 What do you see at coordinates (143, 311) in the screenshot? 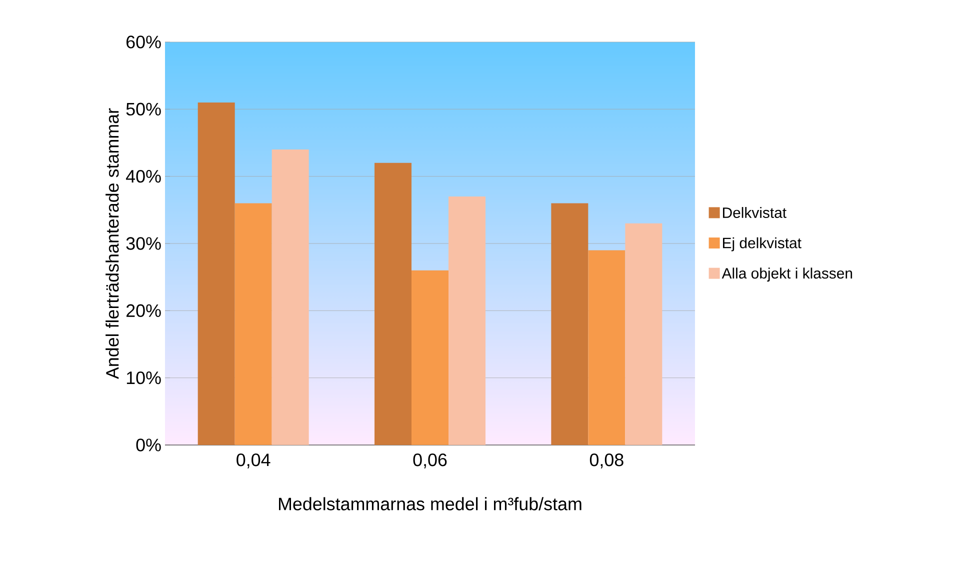
I see `y-tick-label: 20%` at bounding box center [143, 311].